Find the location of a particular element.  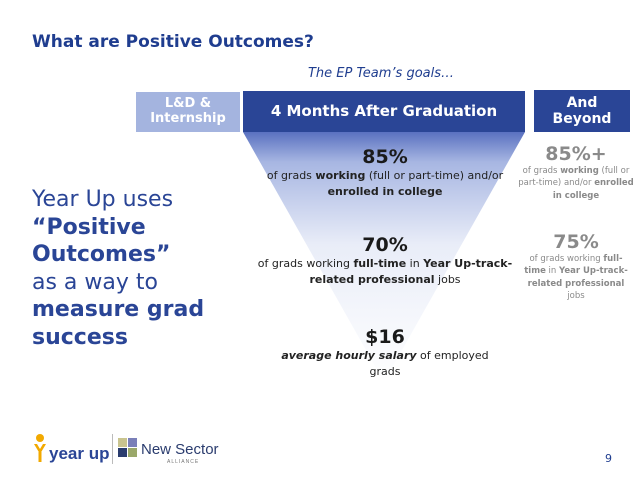

page-title: What are Positive Outcomes? is located at coordinates (173, 42).